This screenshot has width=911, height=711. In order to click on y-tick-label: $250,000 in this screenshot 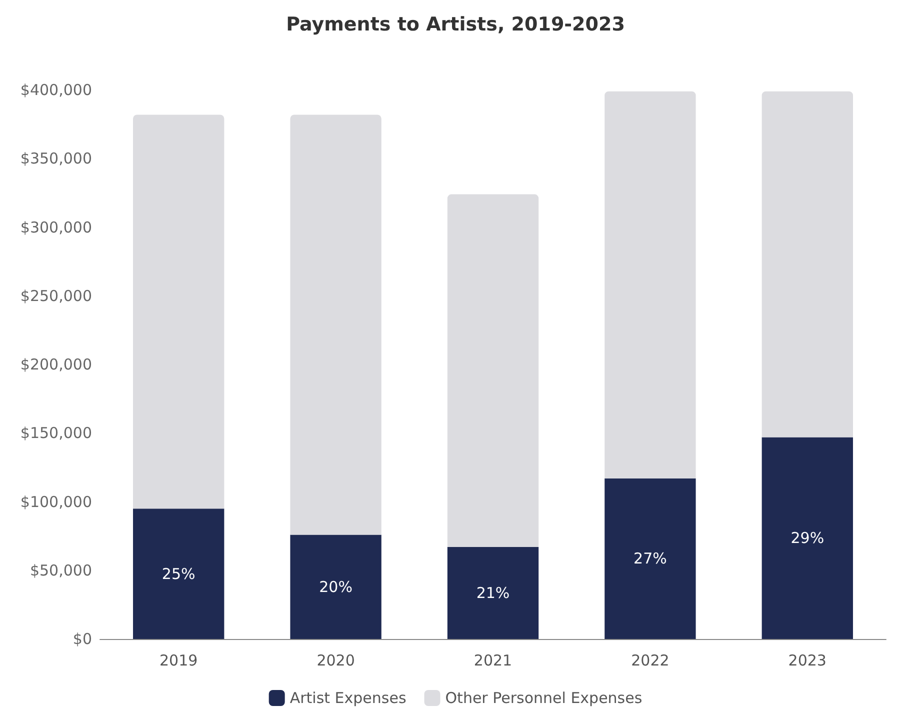, I will do `click(56, 295)`.